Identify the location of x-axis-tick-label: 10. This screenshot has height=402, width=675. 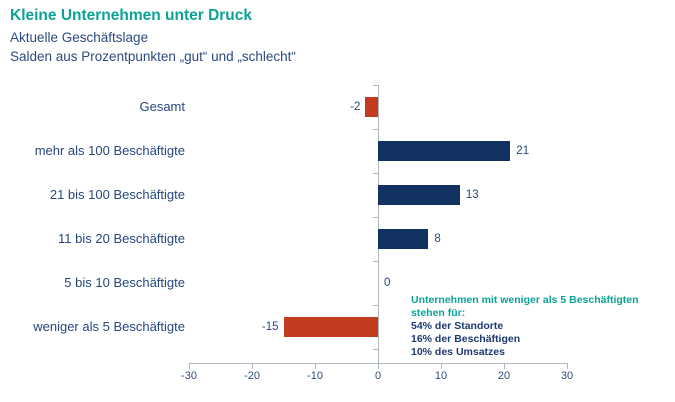
(441, 376).